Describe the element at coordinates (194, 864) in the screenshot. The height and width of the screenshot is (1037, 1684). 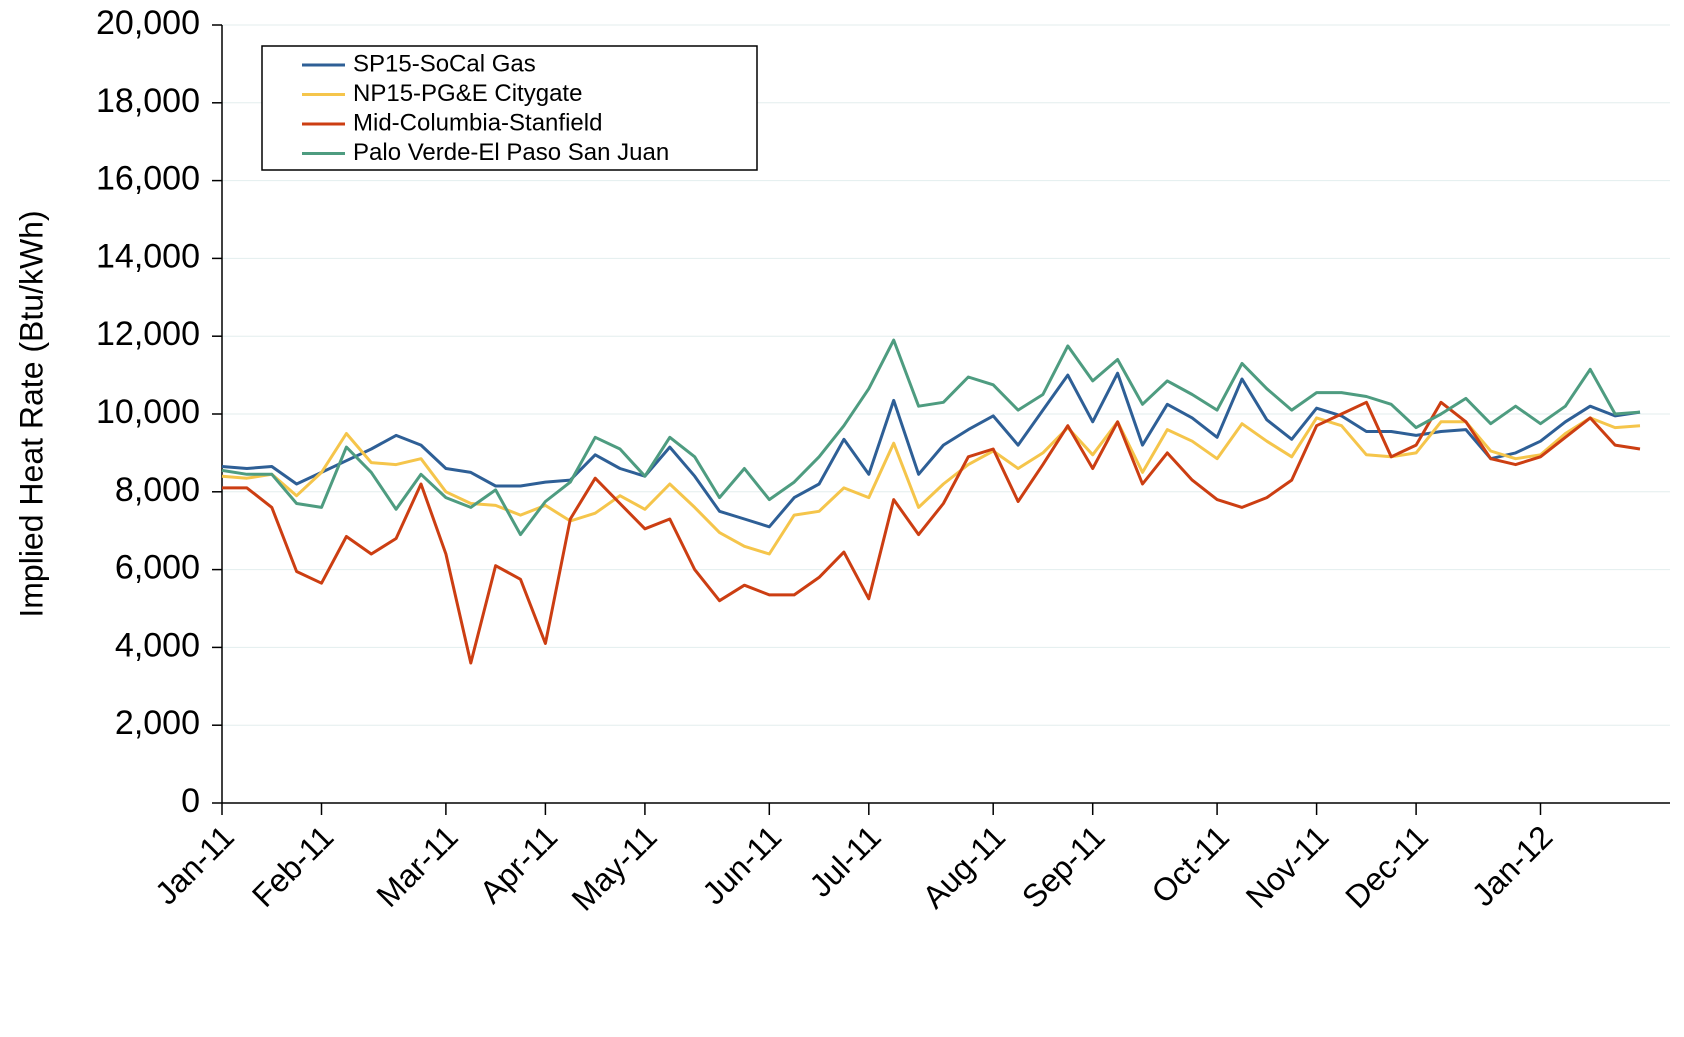
I see `x-tick-label: Jan-11` at that location.